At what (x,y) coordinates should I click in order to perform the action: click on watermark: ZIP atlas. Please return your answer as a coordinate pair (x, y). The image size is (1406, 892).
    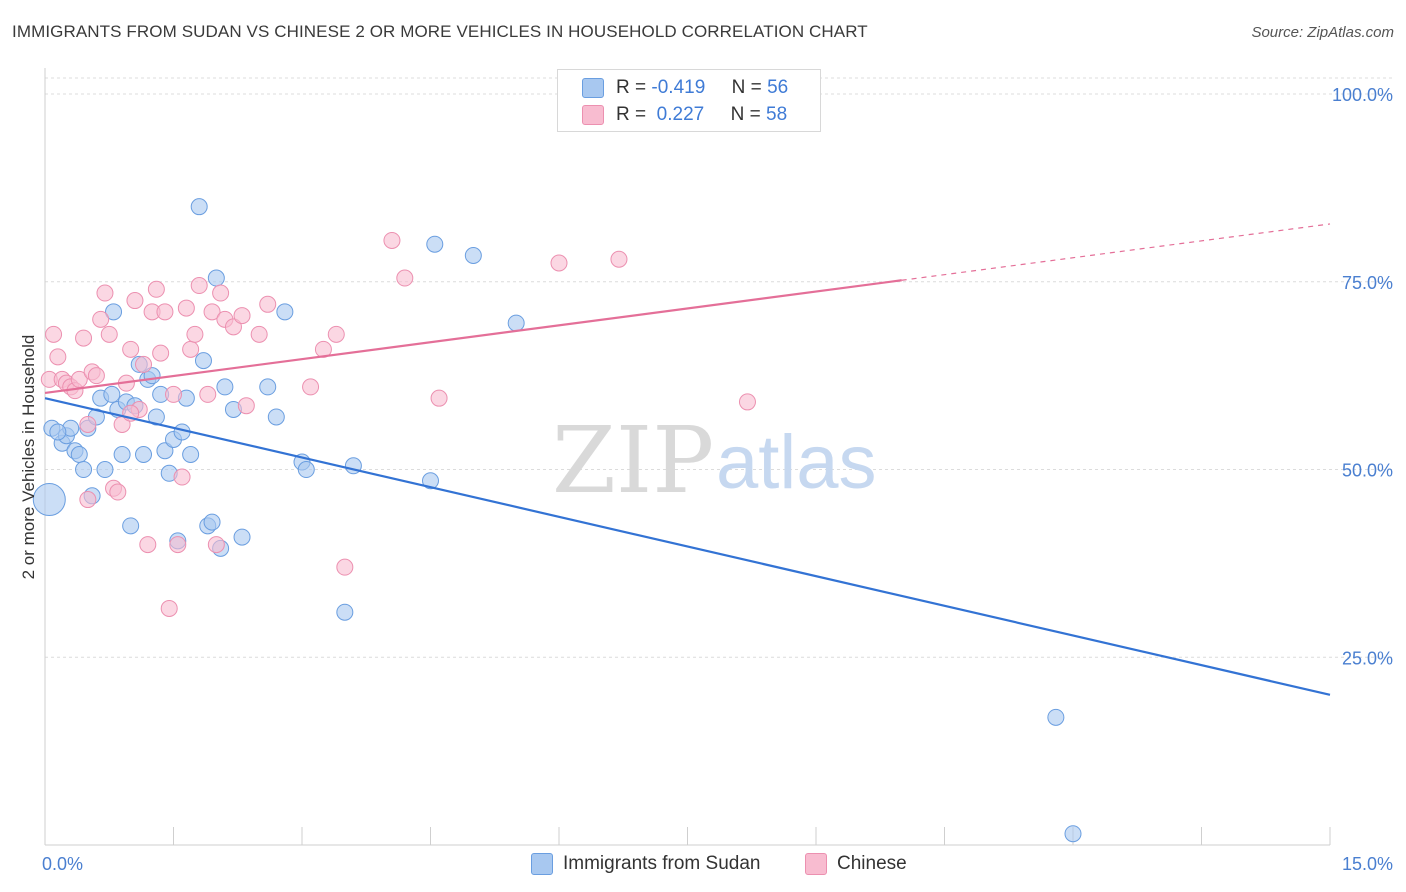
    Looking at the image, I should click on (714, 460).